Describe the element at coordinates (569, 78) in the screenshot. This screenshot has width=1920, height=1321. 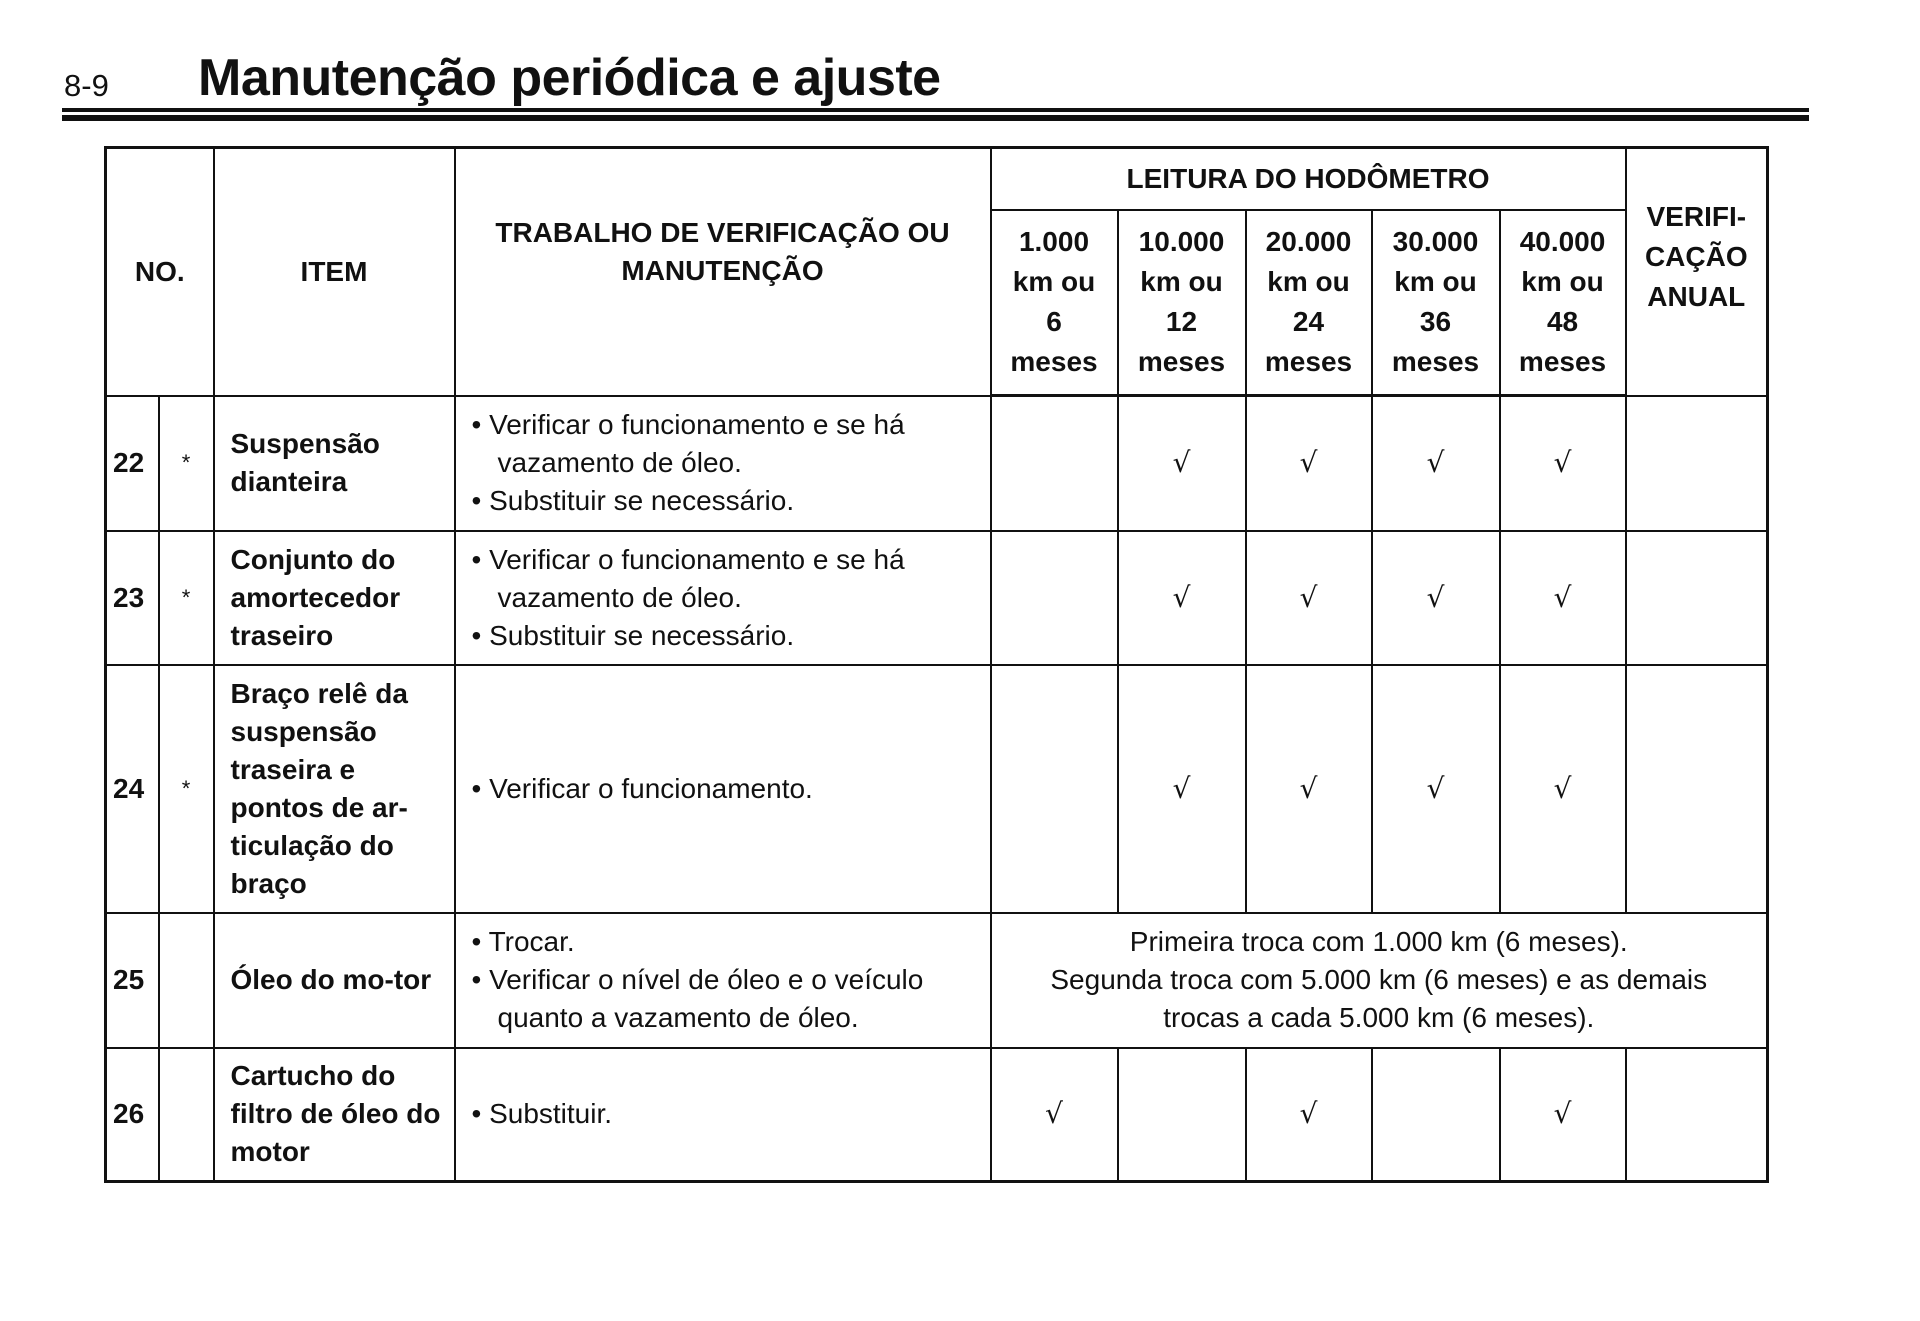
I see `page-title: Manutenção periódica e ajuste` at that location.